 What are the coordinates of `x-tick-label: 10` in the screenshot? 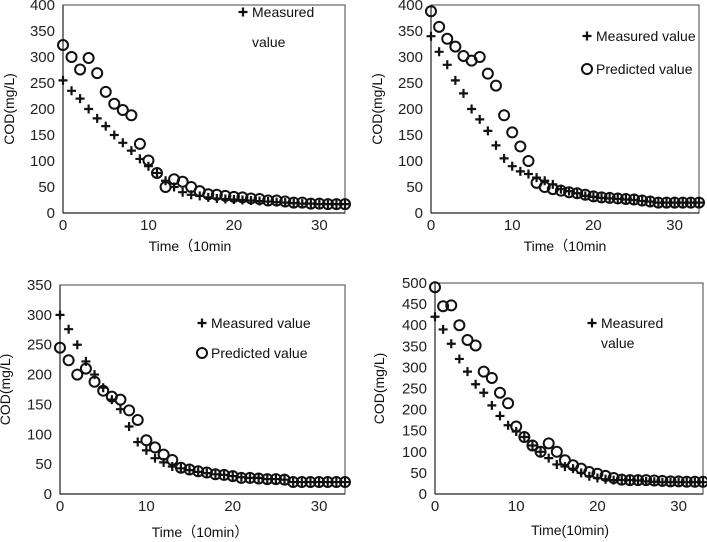 It's located at (512, 225).